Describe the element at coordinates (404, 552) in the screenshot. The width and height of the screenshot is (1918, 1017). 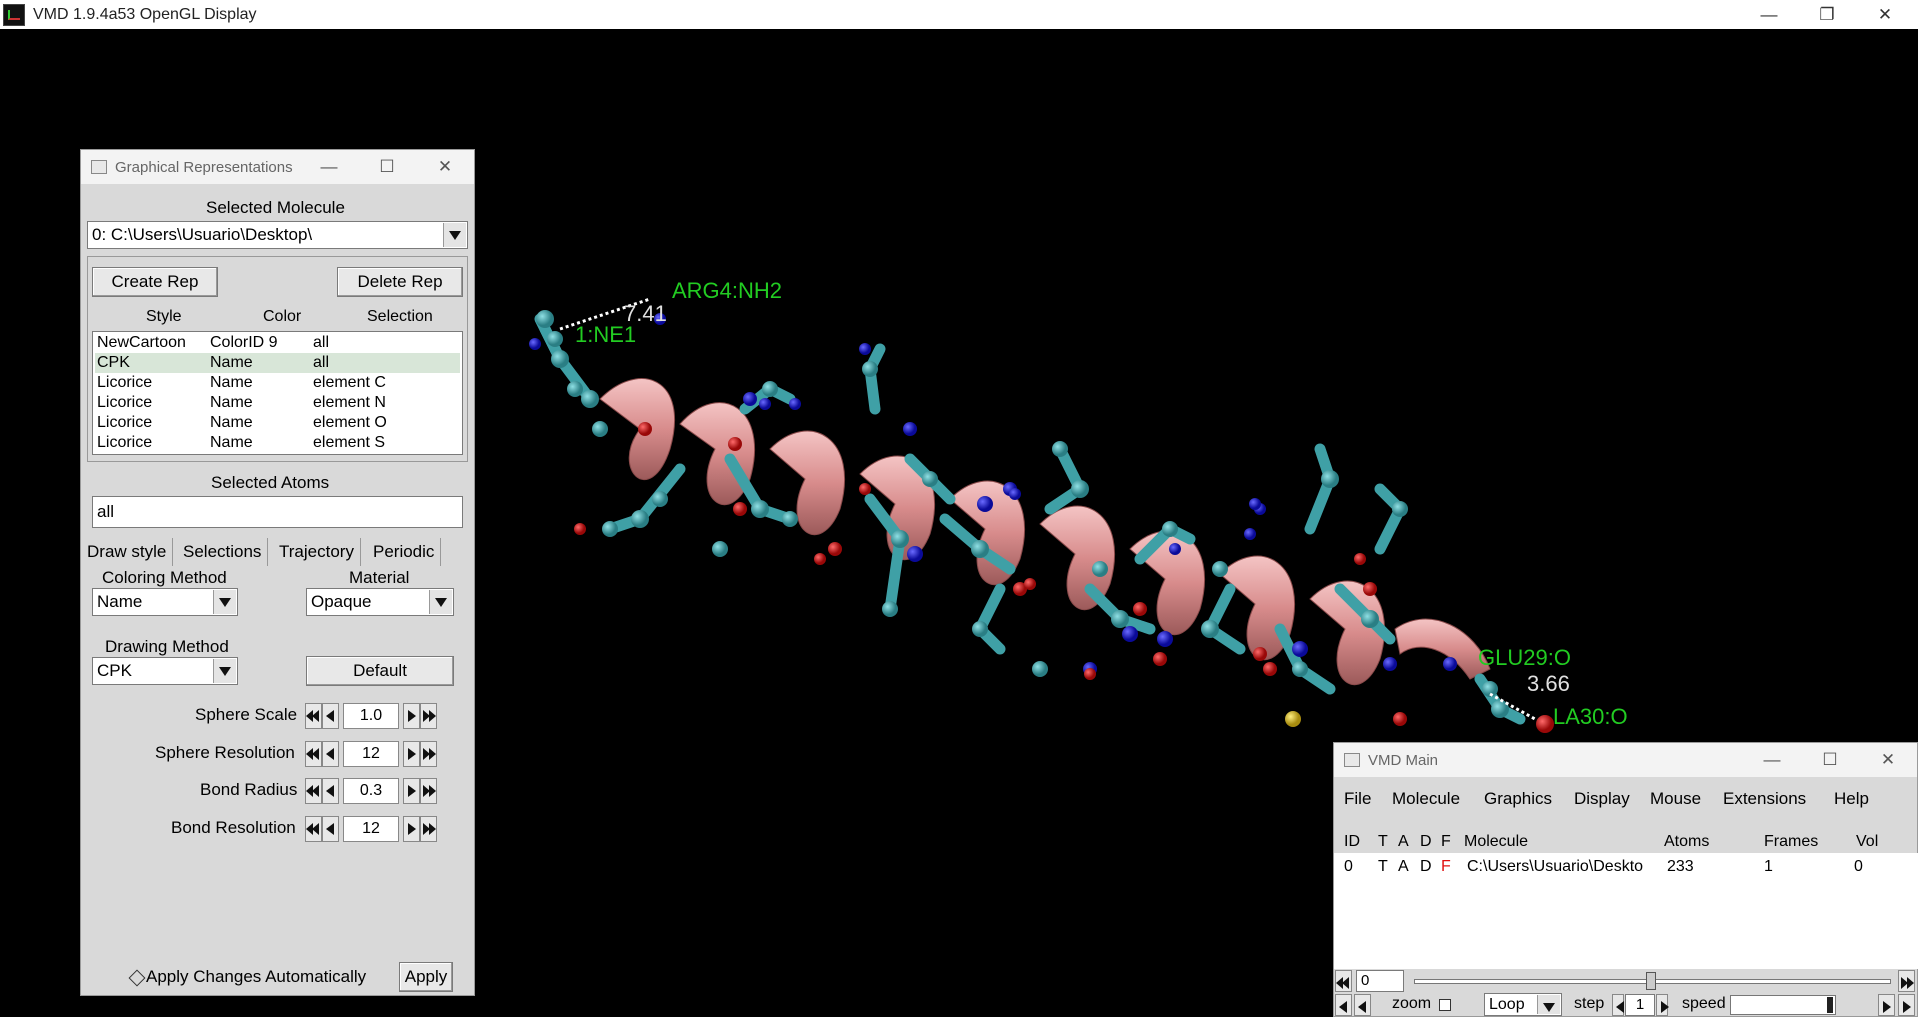
I see `tab-periodic: Periodic` at that location.